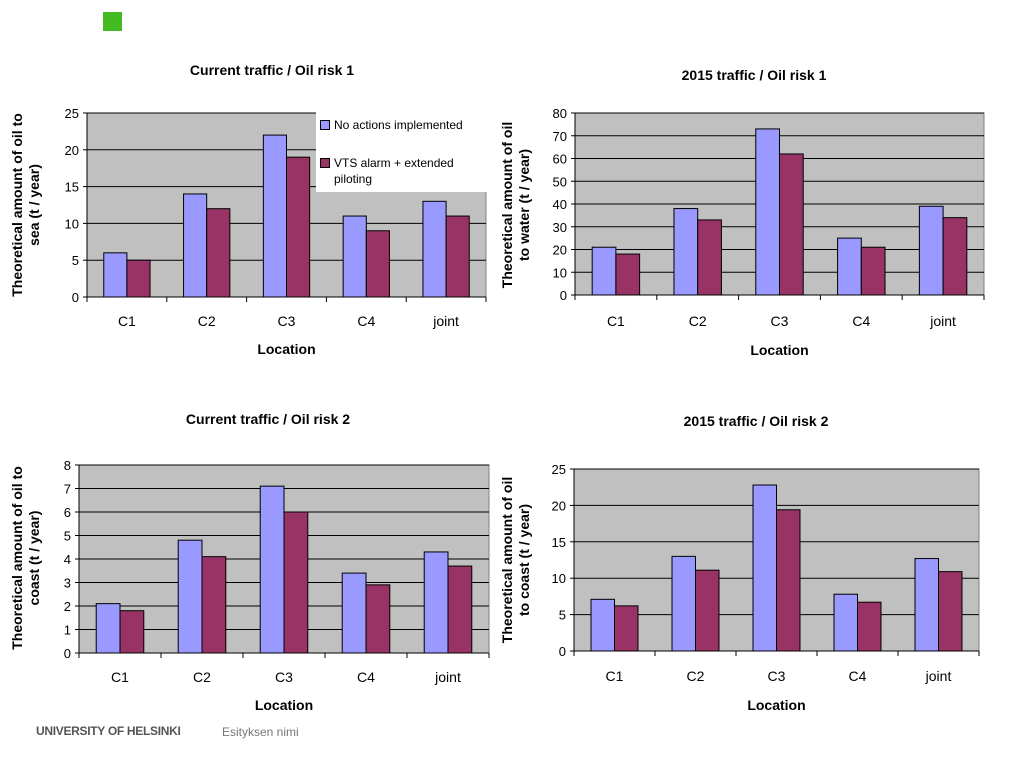 This screenshot has height=768, width=1024. Describe the element at coordinates (268, 419) in the screenshot. I see `chart-title: Current traffic / Oil risk 2` at that location.